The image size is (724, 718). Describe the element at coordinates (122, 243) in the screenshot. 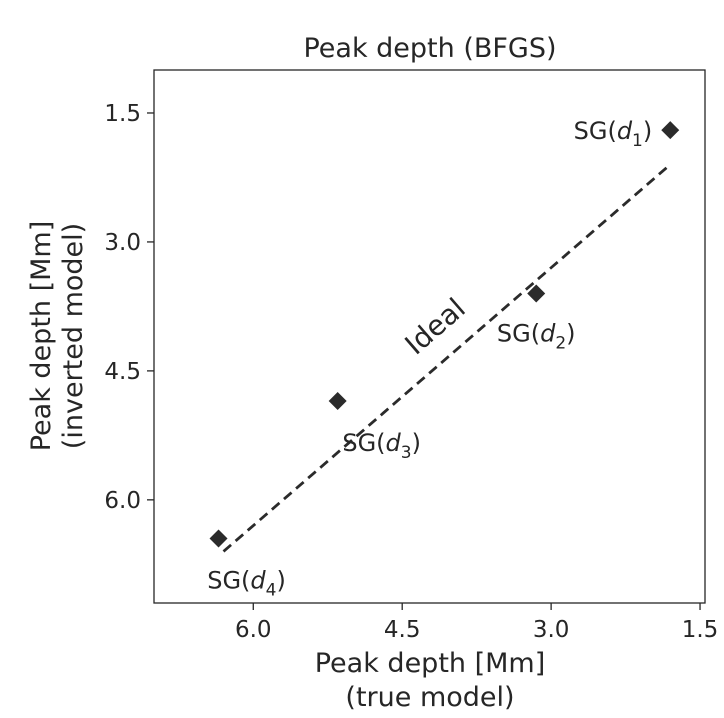

I see `y-tick-label: 3.0` at that location.